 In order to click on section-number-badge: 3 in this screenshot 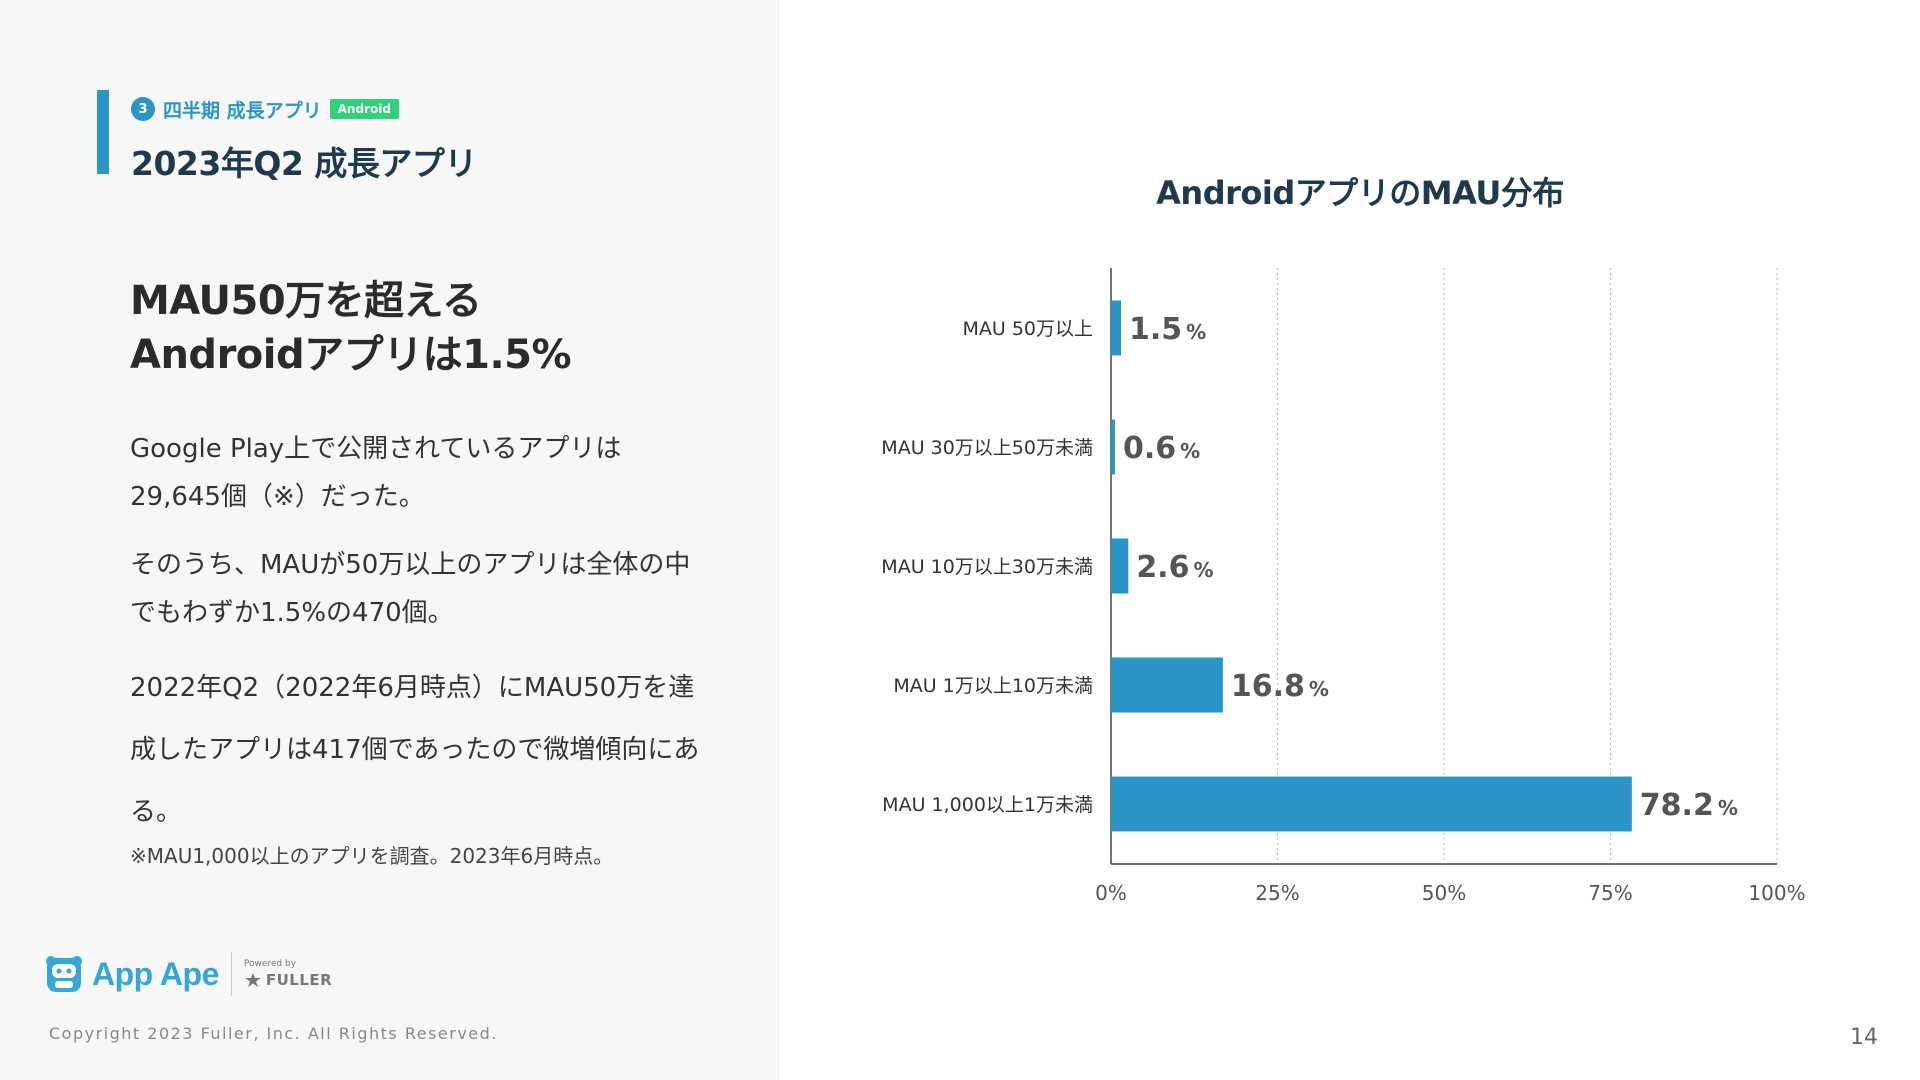, I will do `click(143, 109)`.